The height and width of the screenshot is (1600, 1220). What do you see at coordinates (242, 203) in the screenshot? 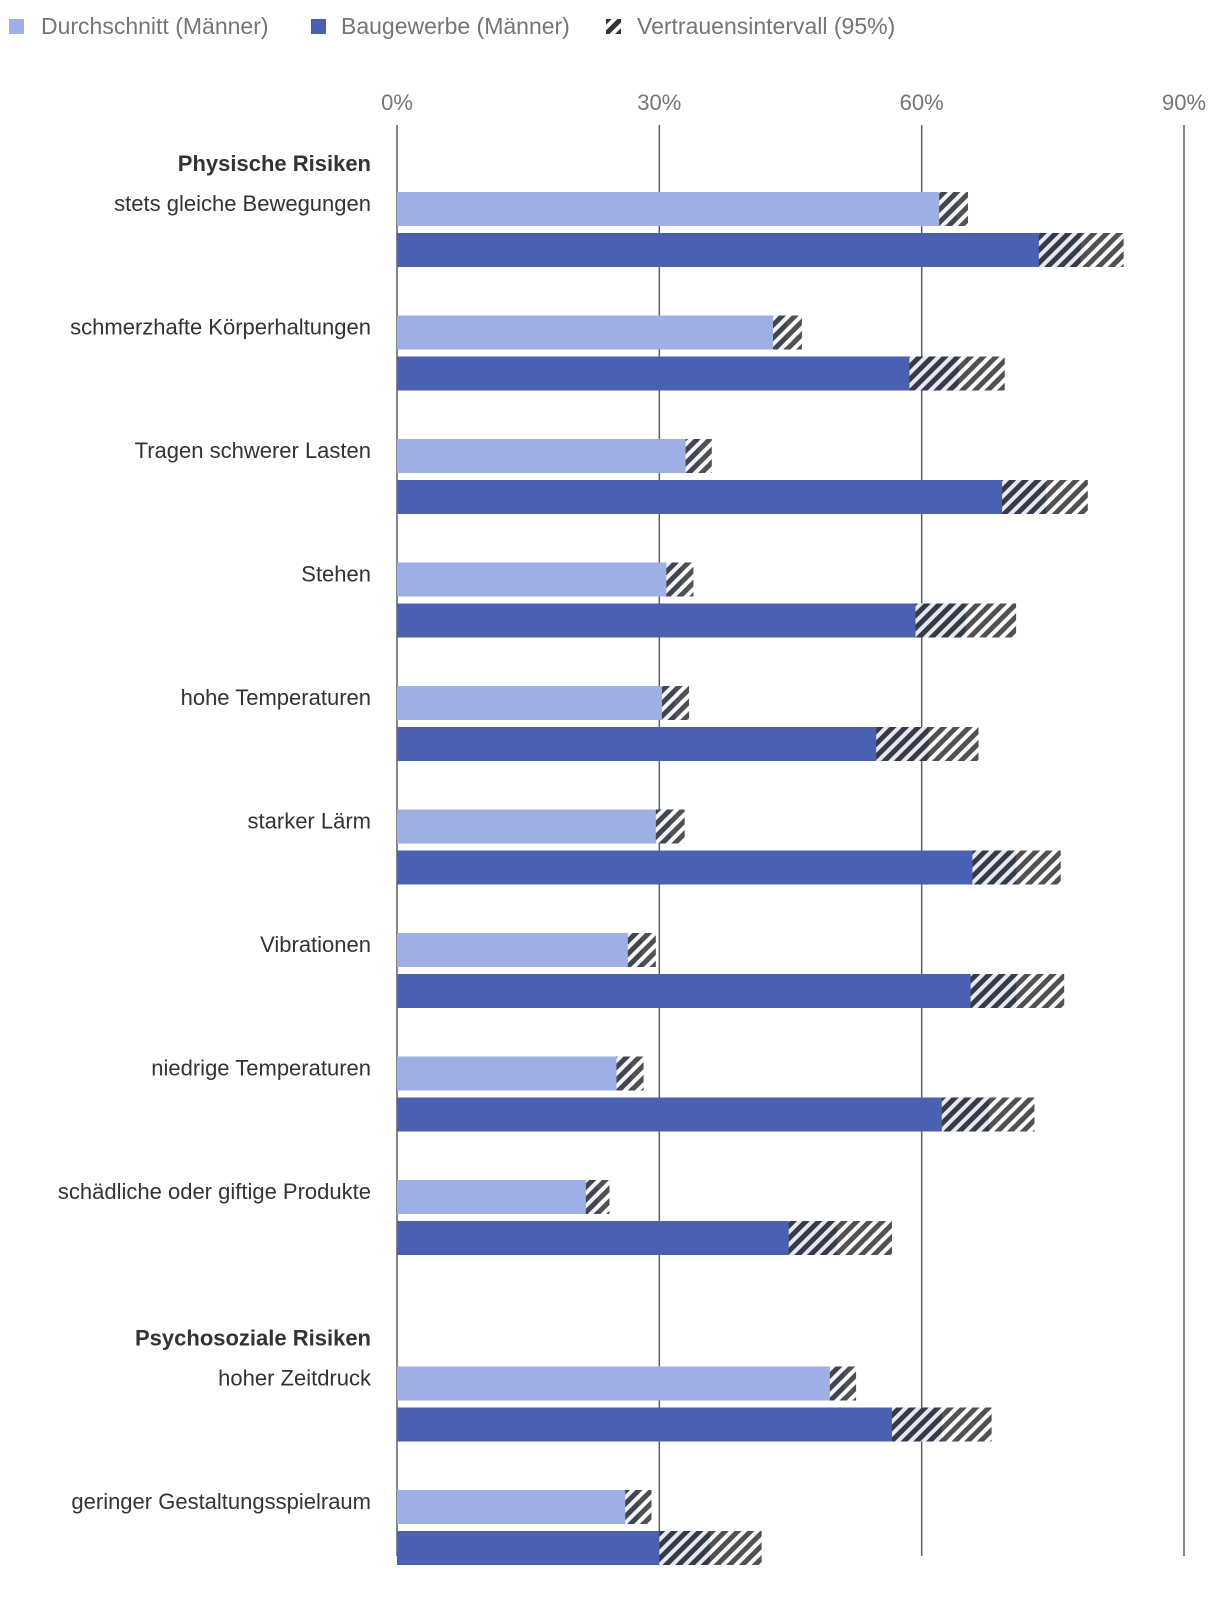
I see `category-label: stets gleiche Bewegungen` at bounding box center [242, 203].